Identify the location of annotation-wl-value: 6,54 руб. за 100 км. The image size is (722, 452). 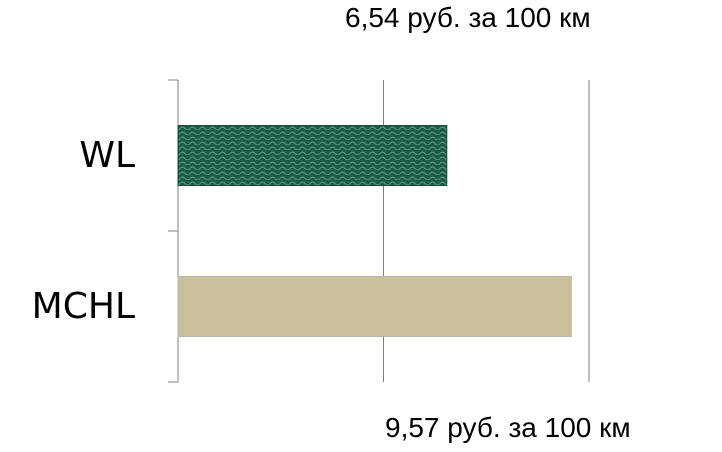
(468, 17).